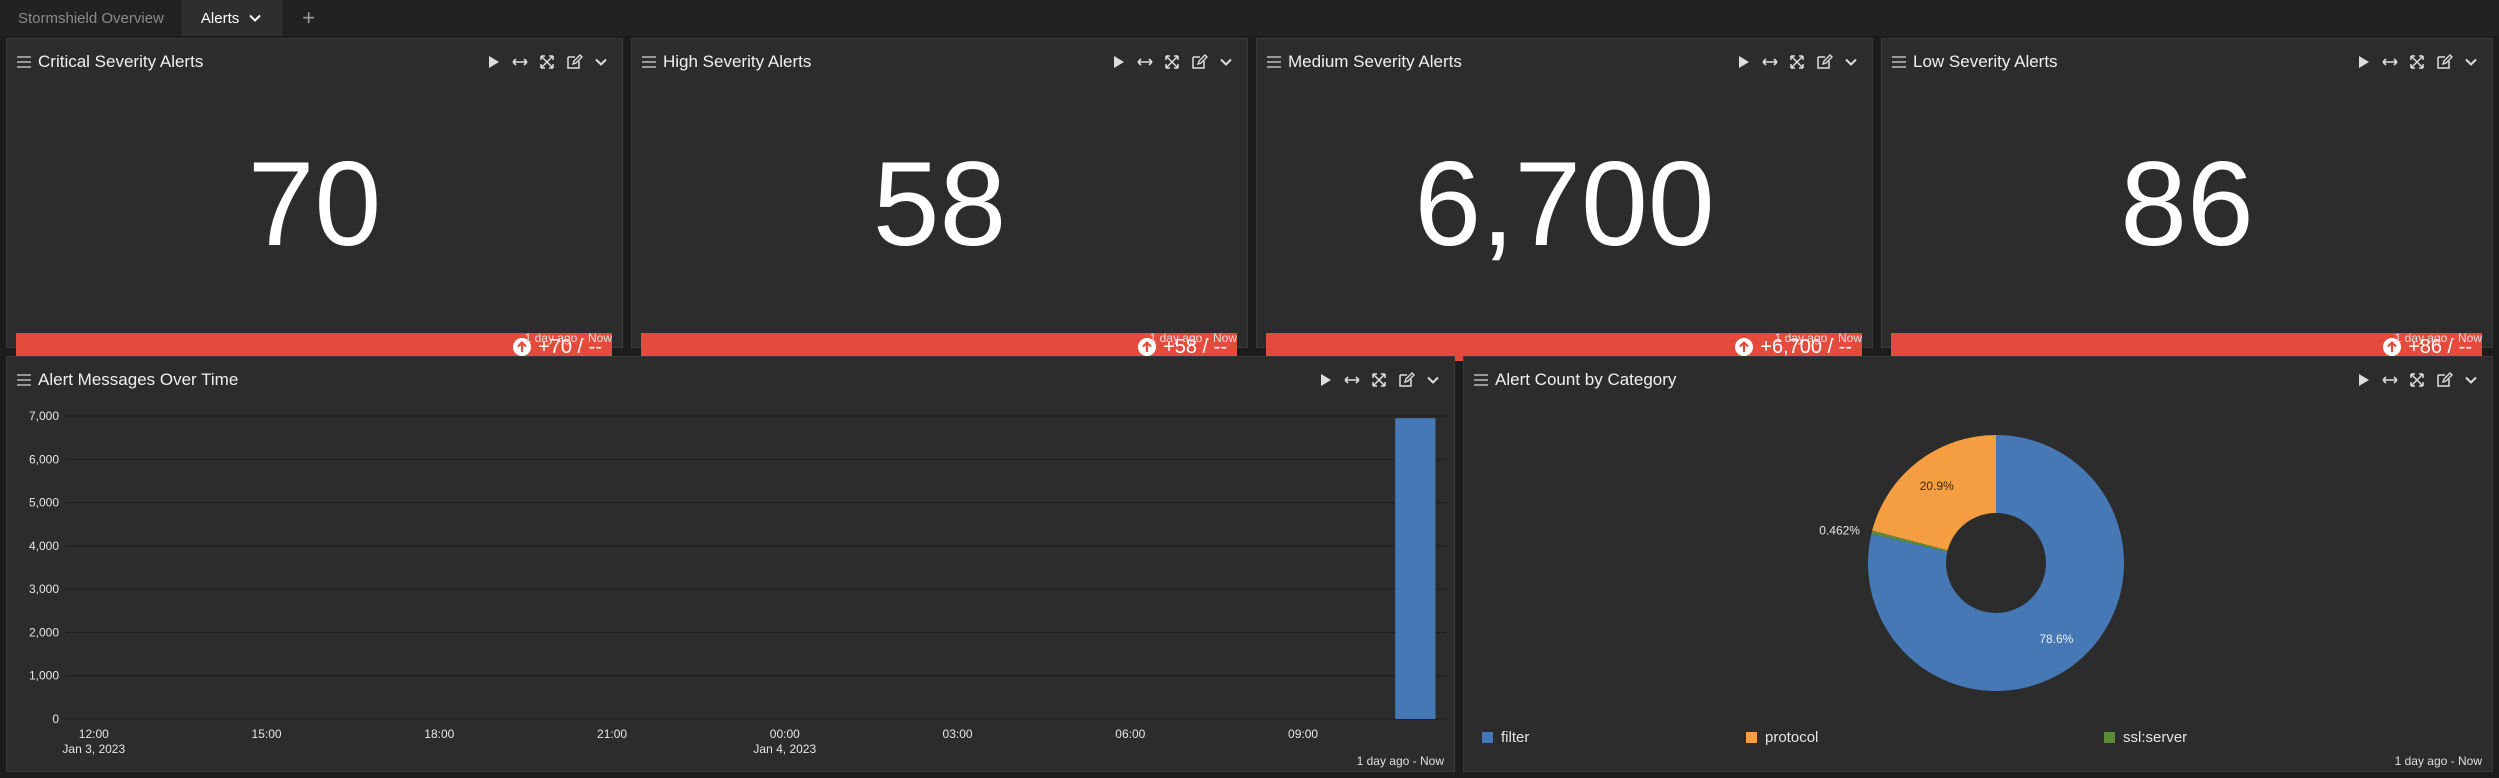  What do you see at coordinates (2187, 204) in the screenshot?
I see `stat-value: 86` at bounding box center [2187, 204].